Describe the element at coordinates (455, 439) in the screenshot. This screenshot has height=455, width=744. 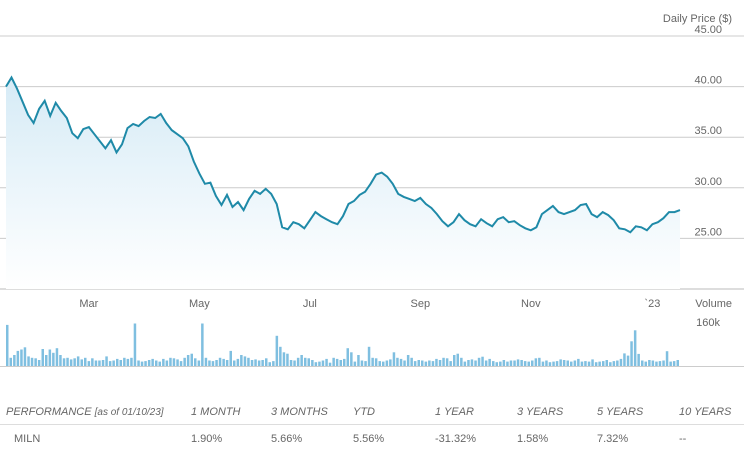
I see `perf-1-year: -31.32%` at that location.